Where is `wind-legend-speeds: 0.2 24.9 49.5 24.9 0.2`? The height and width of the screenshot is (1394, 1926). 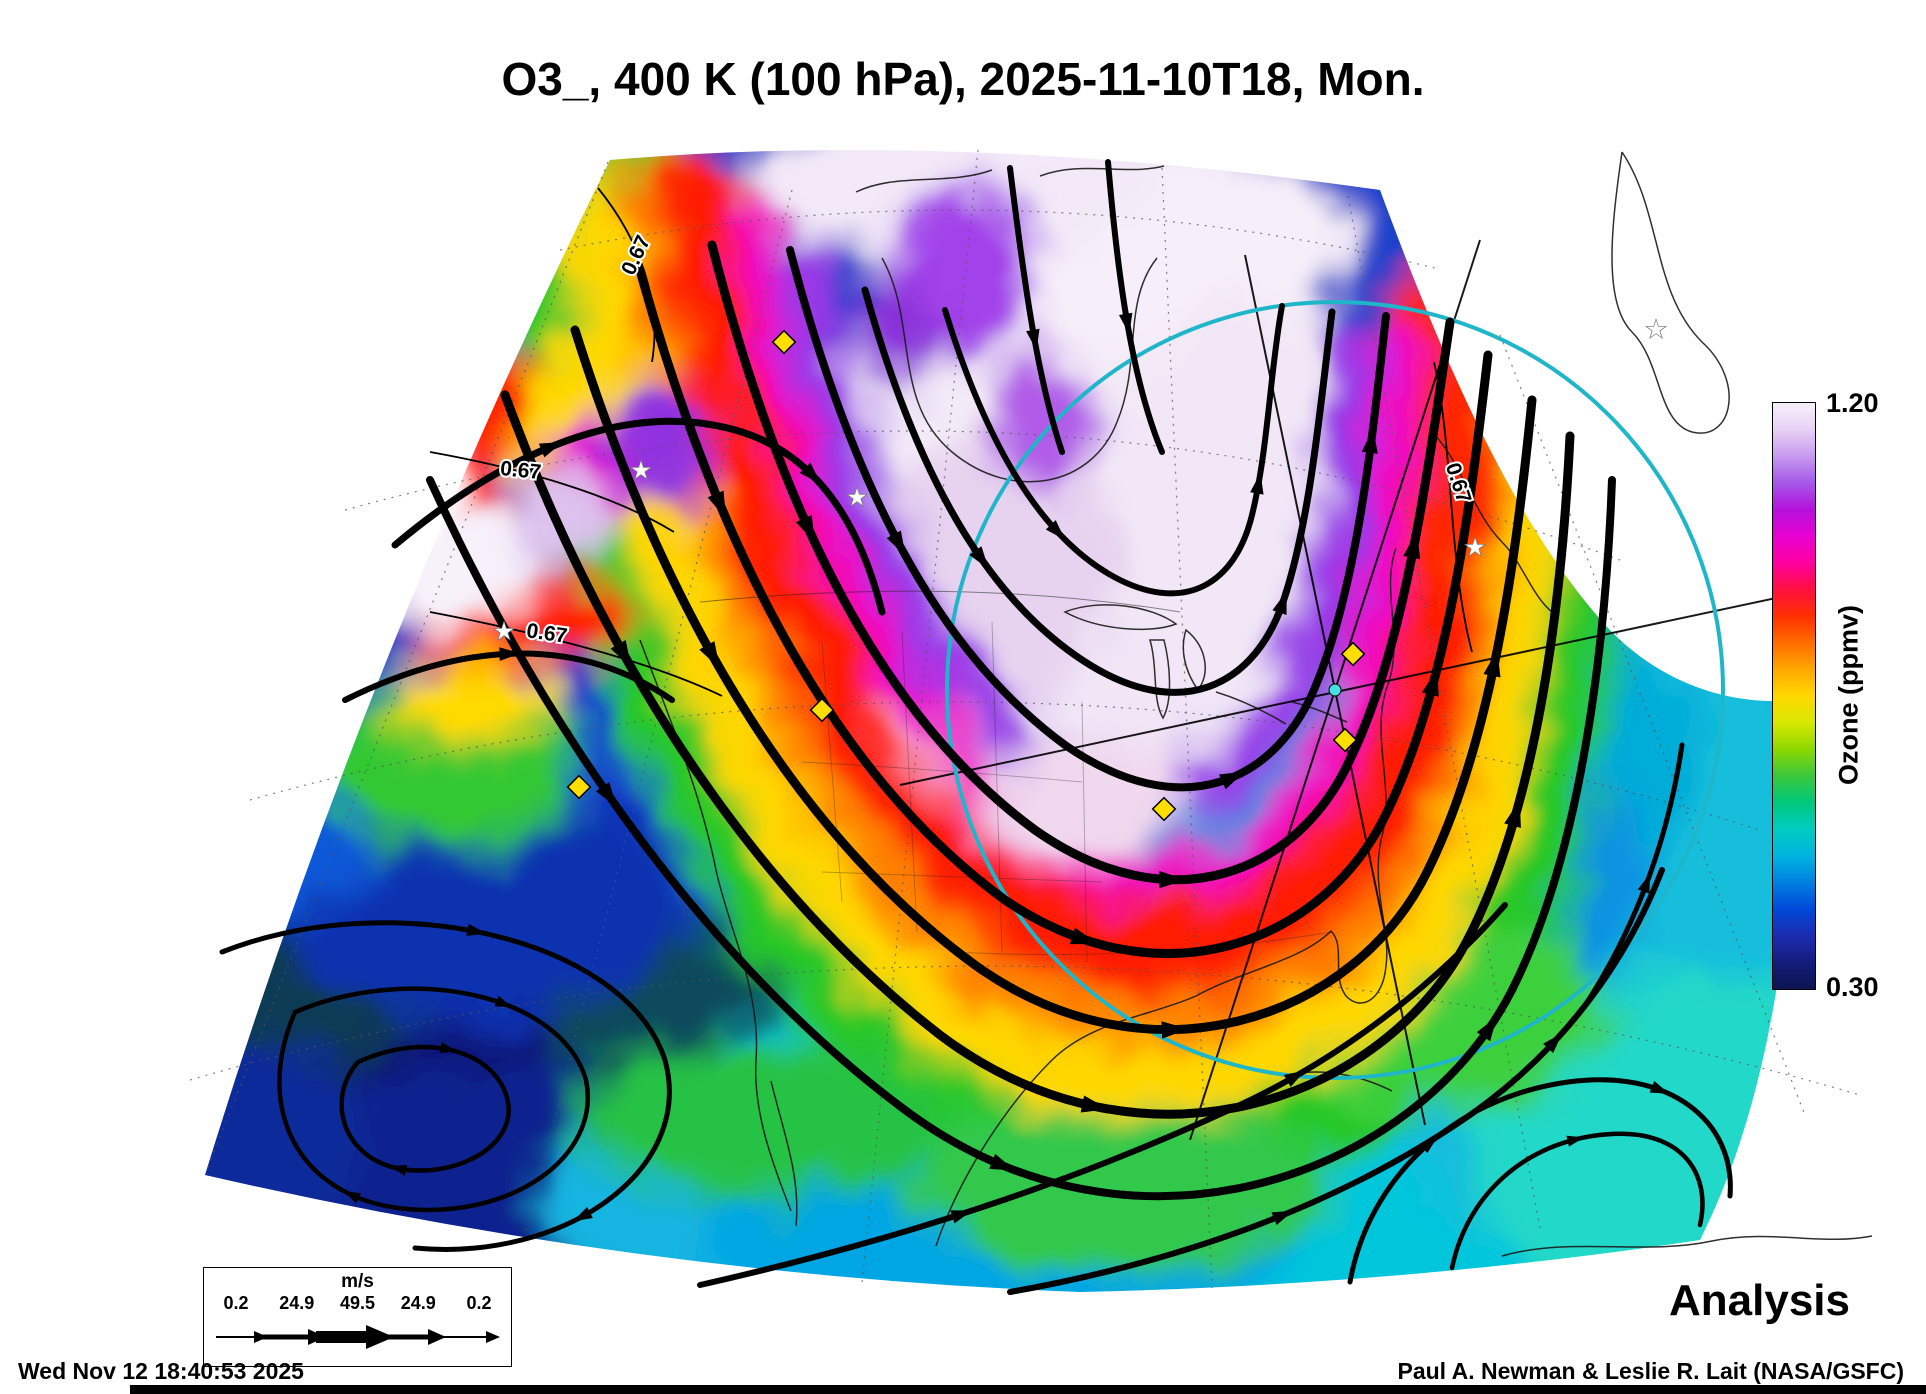 wind-legend-speeds: 0.2 24.9 49.5 24.9 0.2 is located at coordinates (357, 1303).